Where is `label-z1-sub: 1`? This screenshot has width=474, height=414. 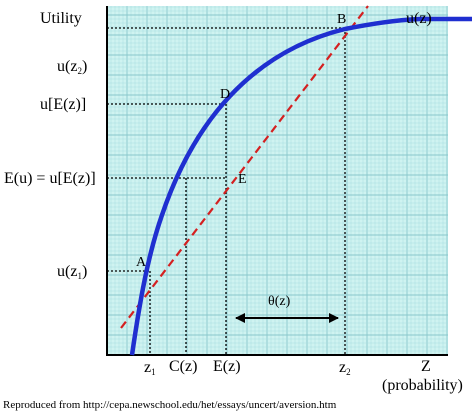 label-z1-sub: 1 is located at coordinates (153, 372).